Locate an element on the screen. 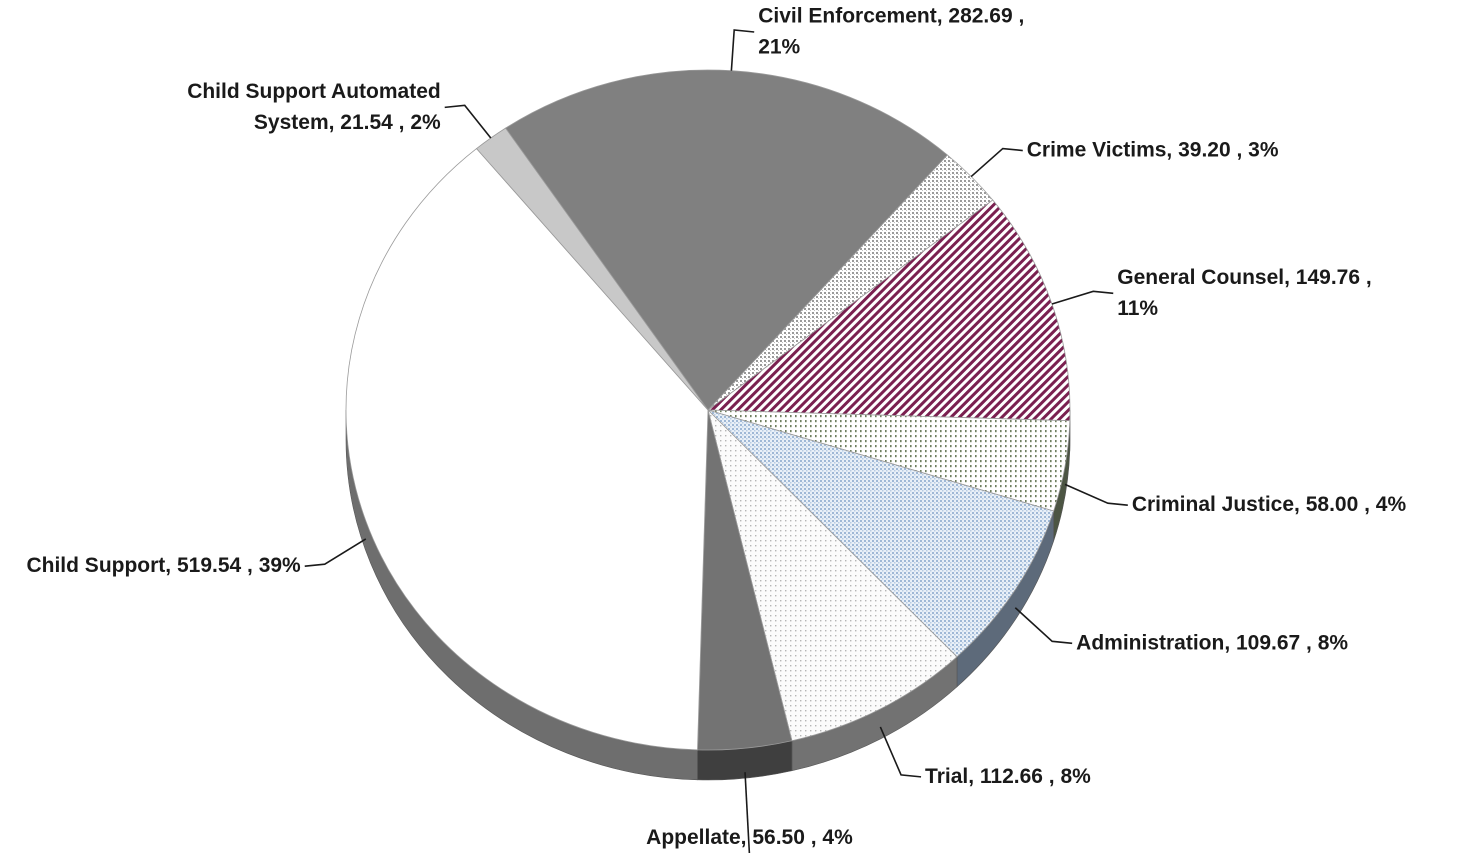  data-label-line: Civil Enforcement, 282.69 , is located at coordinates (891, 15).